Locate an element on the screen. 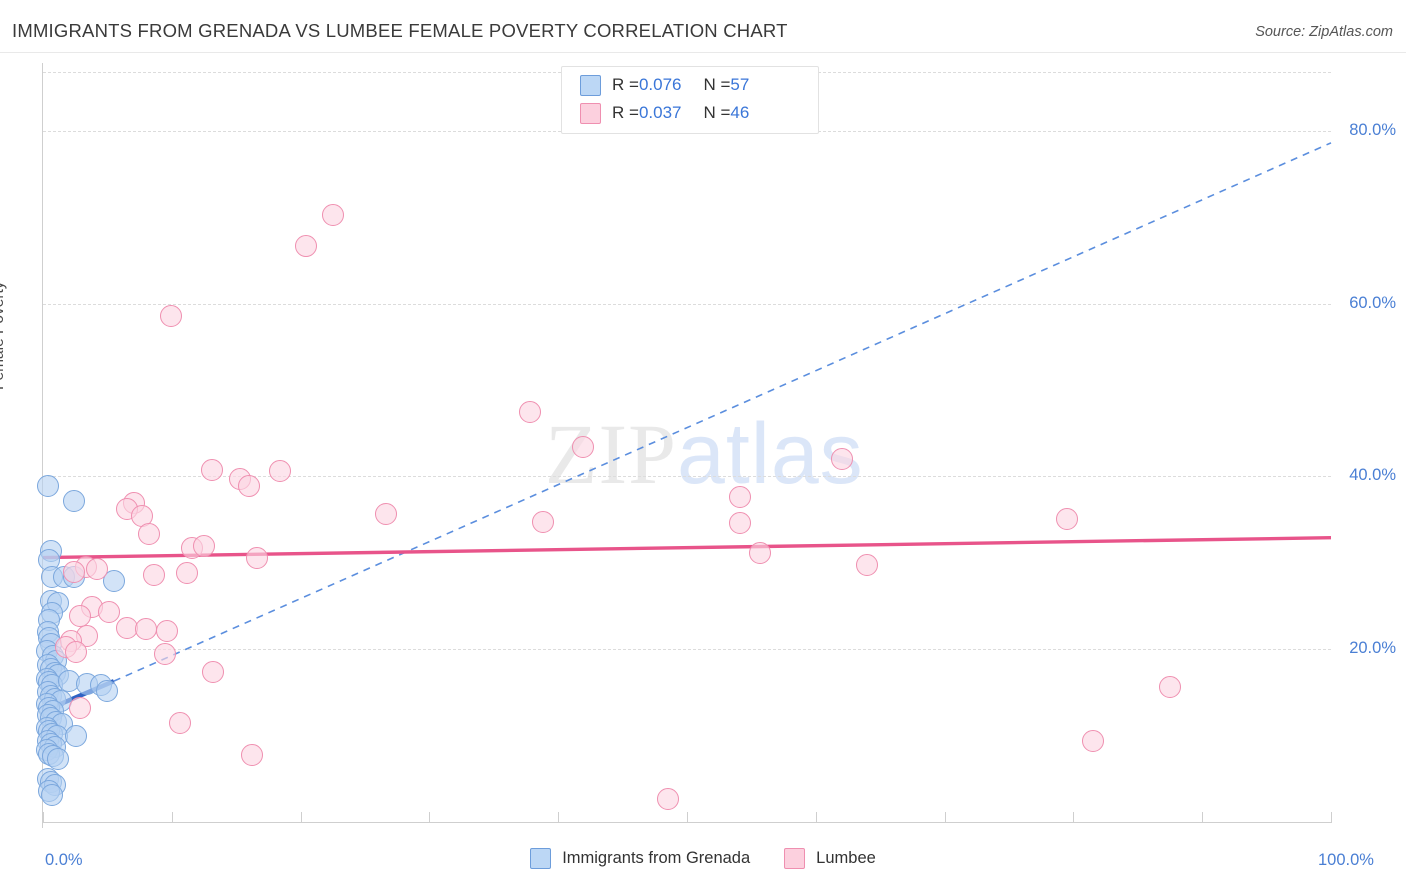  legend-r-label-grenada: R = is located at coordinates (625, 84).